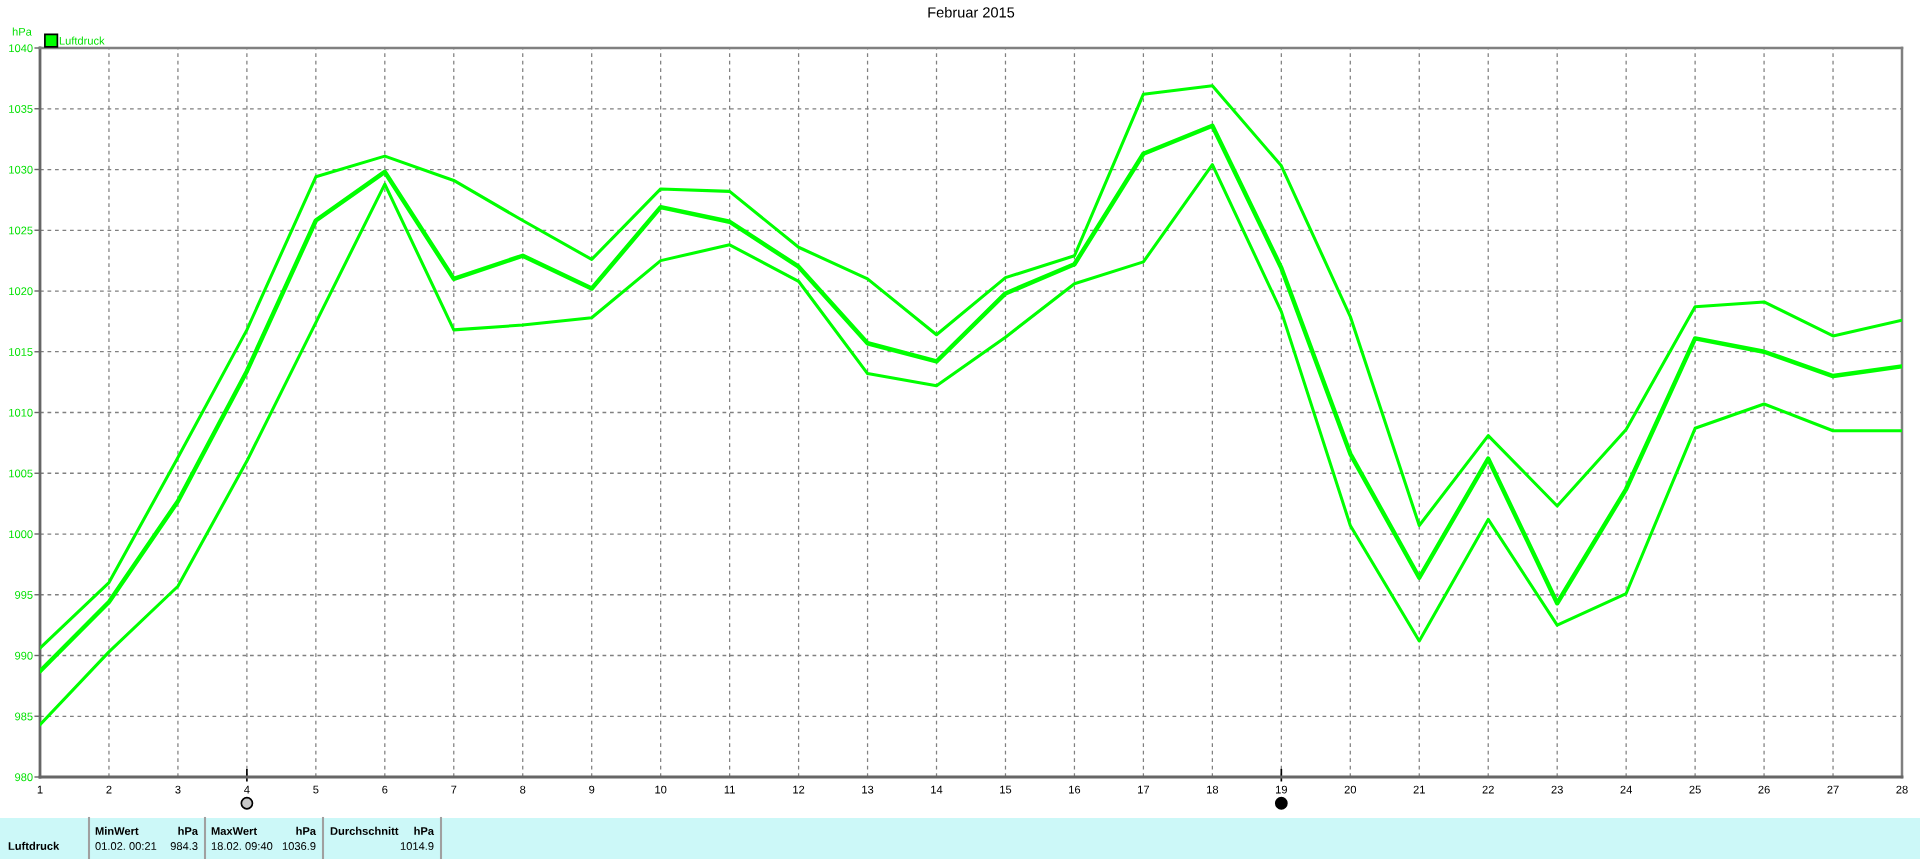 This screenshot has height=859, width=1920. What do you see at coordinates (82, 40) in the screenshot?
I see `legend-label: Luftdruck` at bounding box center [82, 40].